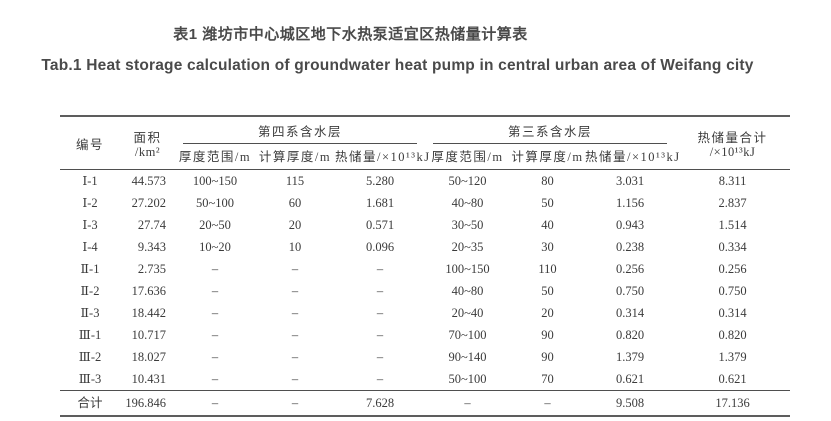 This screenshot has height=421, width=831. I want to click on table-row: Ⅱ-2 17.636 – – – 40~80 50 0.750 0.750, so click(425, 291).